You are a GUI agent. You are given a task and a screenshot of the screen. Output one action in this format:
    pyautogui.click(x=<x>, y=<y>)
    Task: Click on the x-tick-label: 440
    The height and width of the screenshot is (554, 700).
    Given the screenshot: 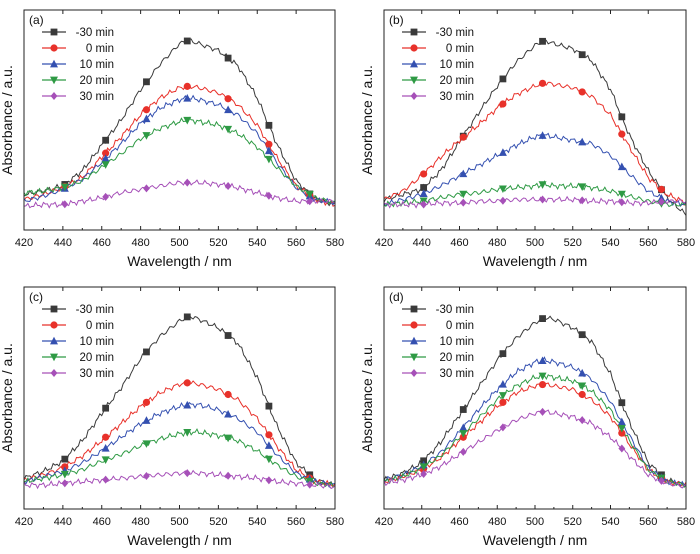 What is the action you would take?
    pyautogui.click(x=63, y=243)
    